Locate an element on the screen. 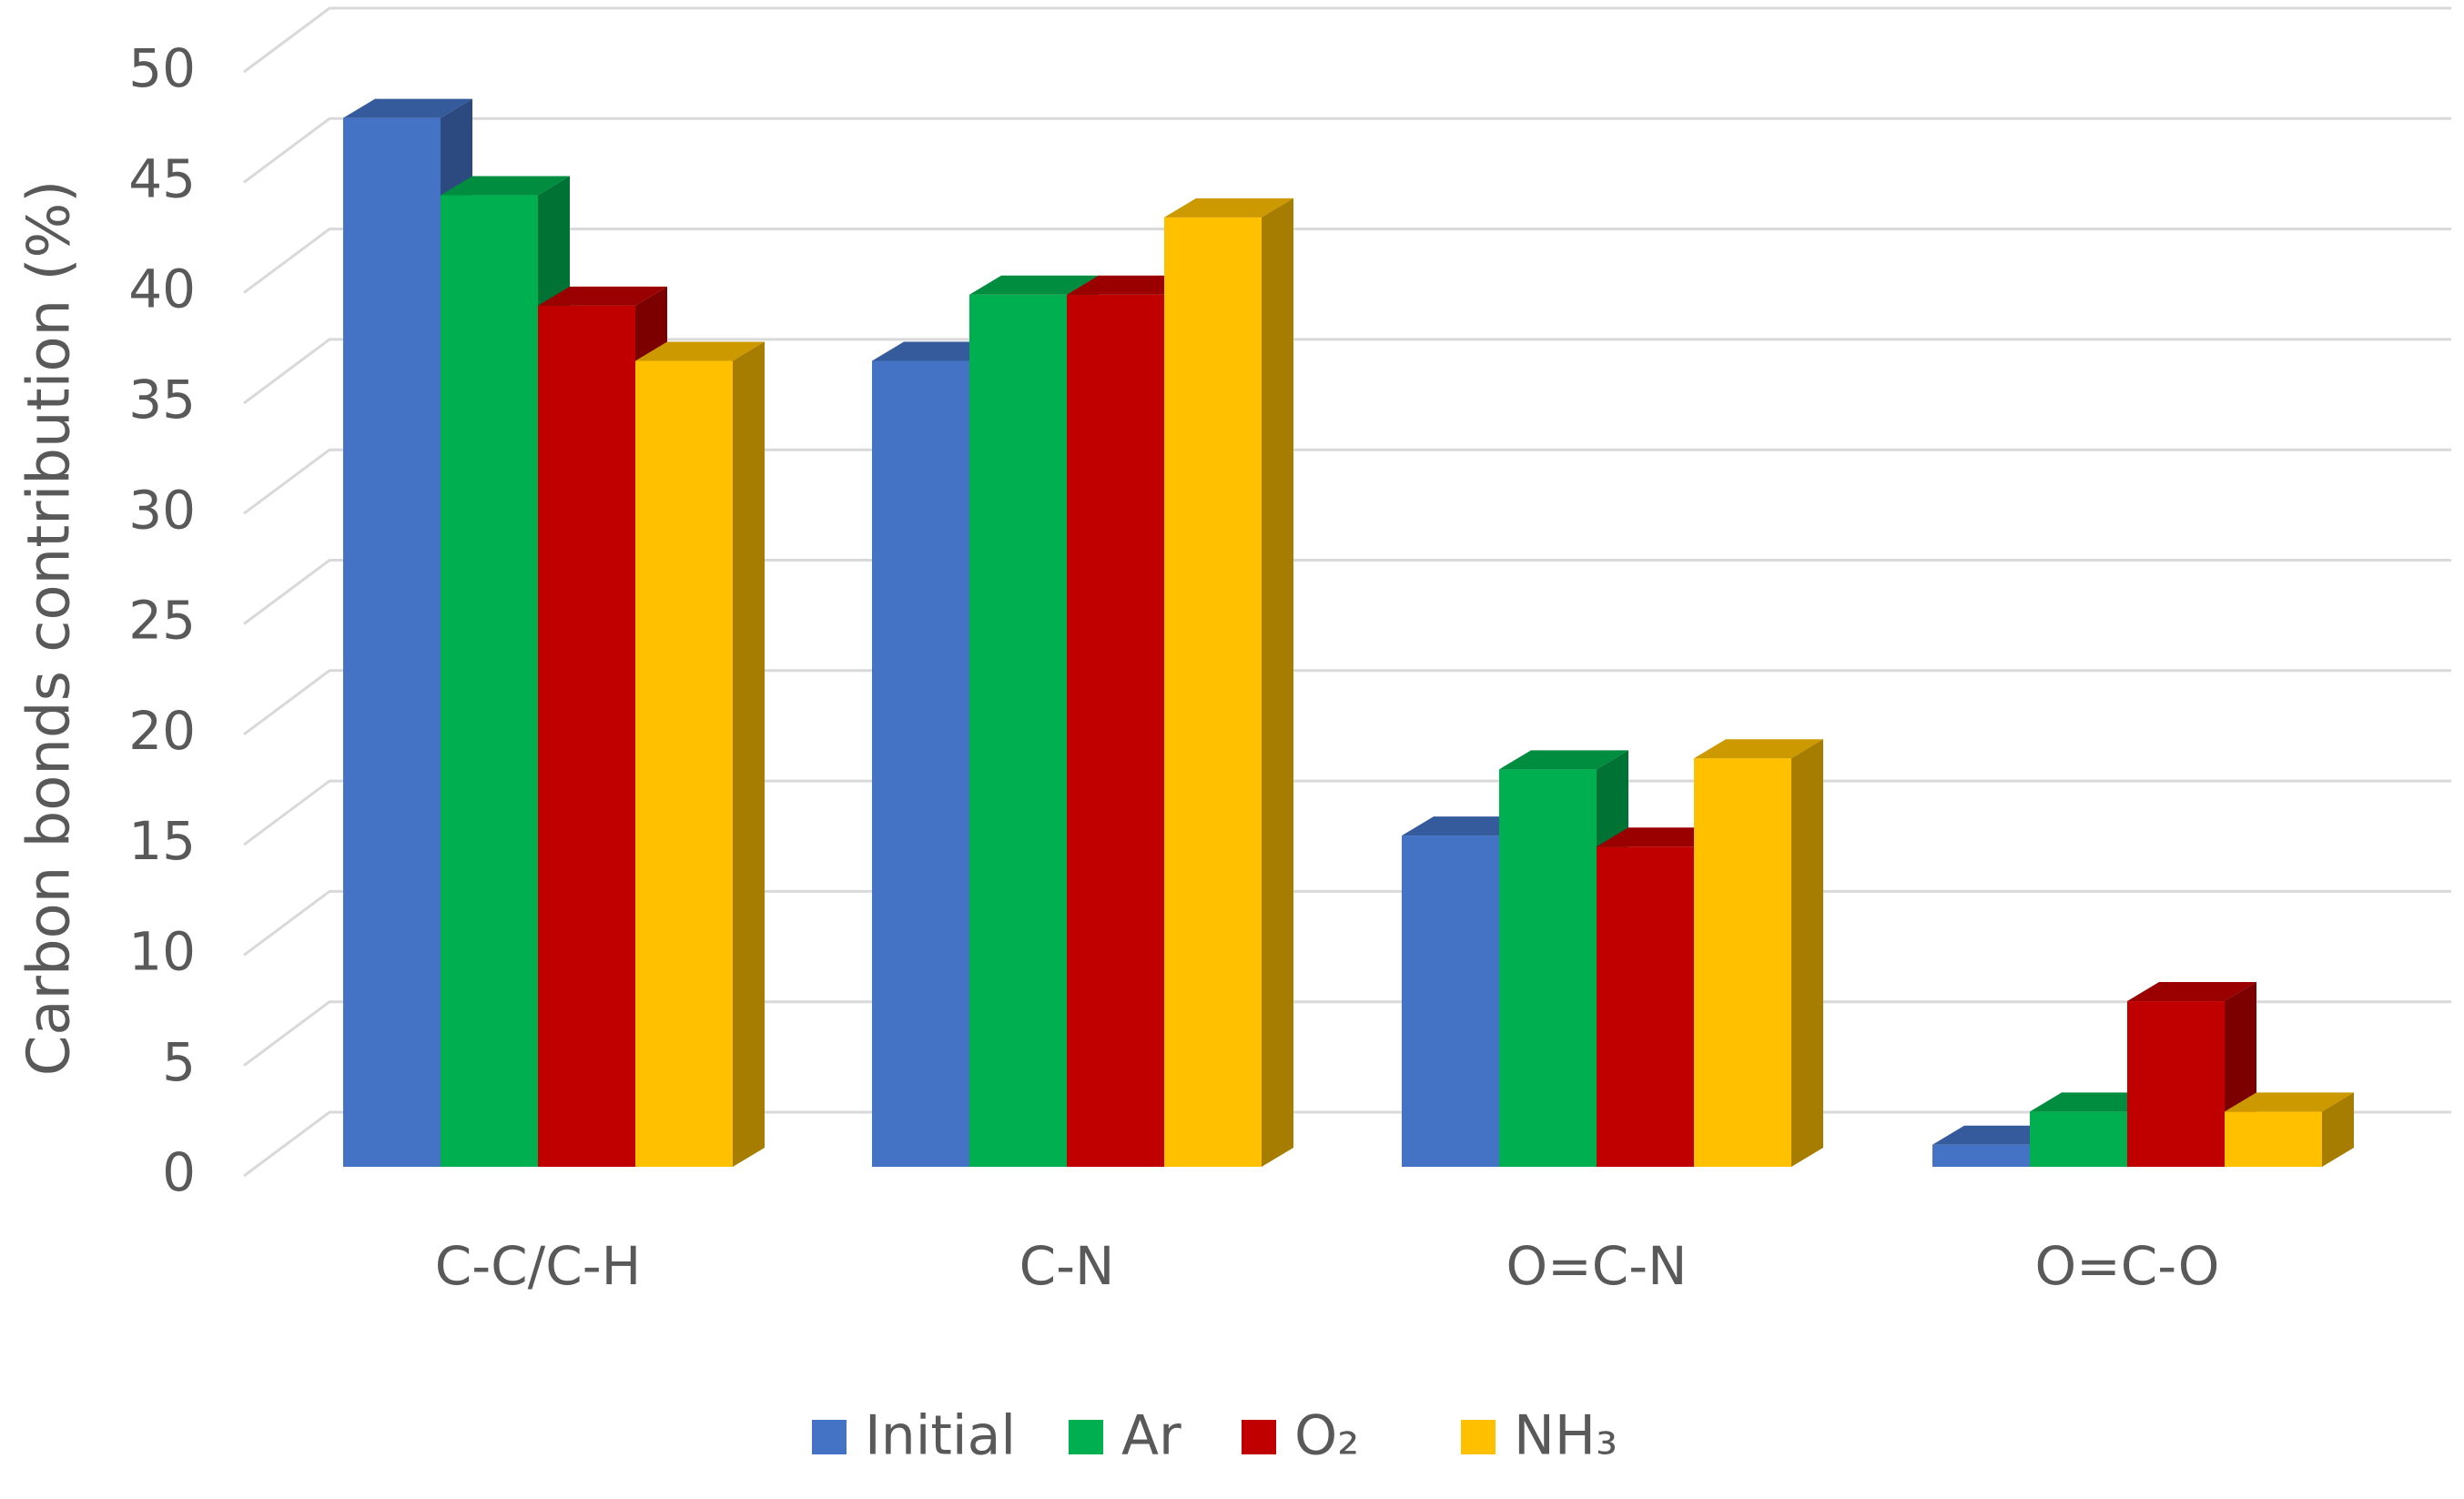  x-tick-label: C-C/C-H is located at coordinates (538, 1266).